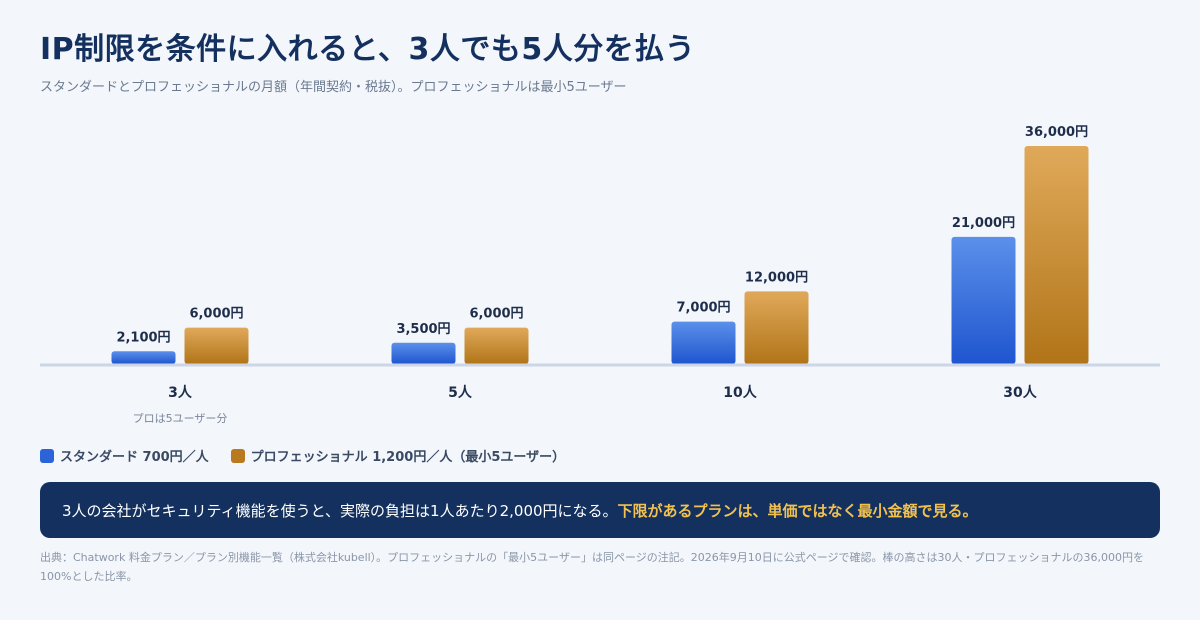 This screenshot has width=1200, height=620. Describe the element at coordinates (1020, 392) in the screenshot. I see `x-tick-label-4: 30人` at that location.